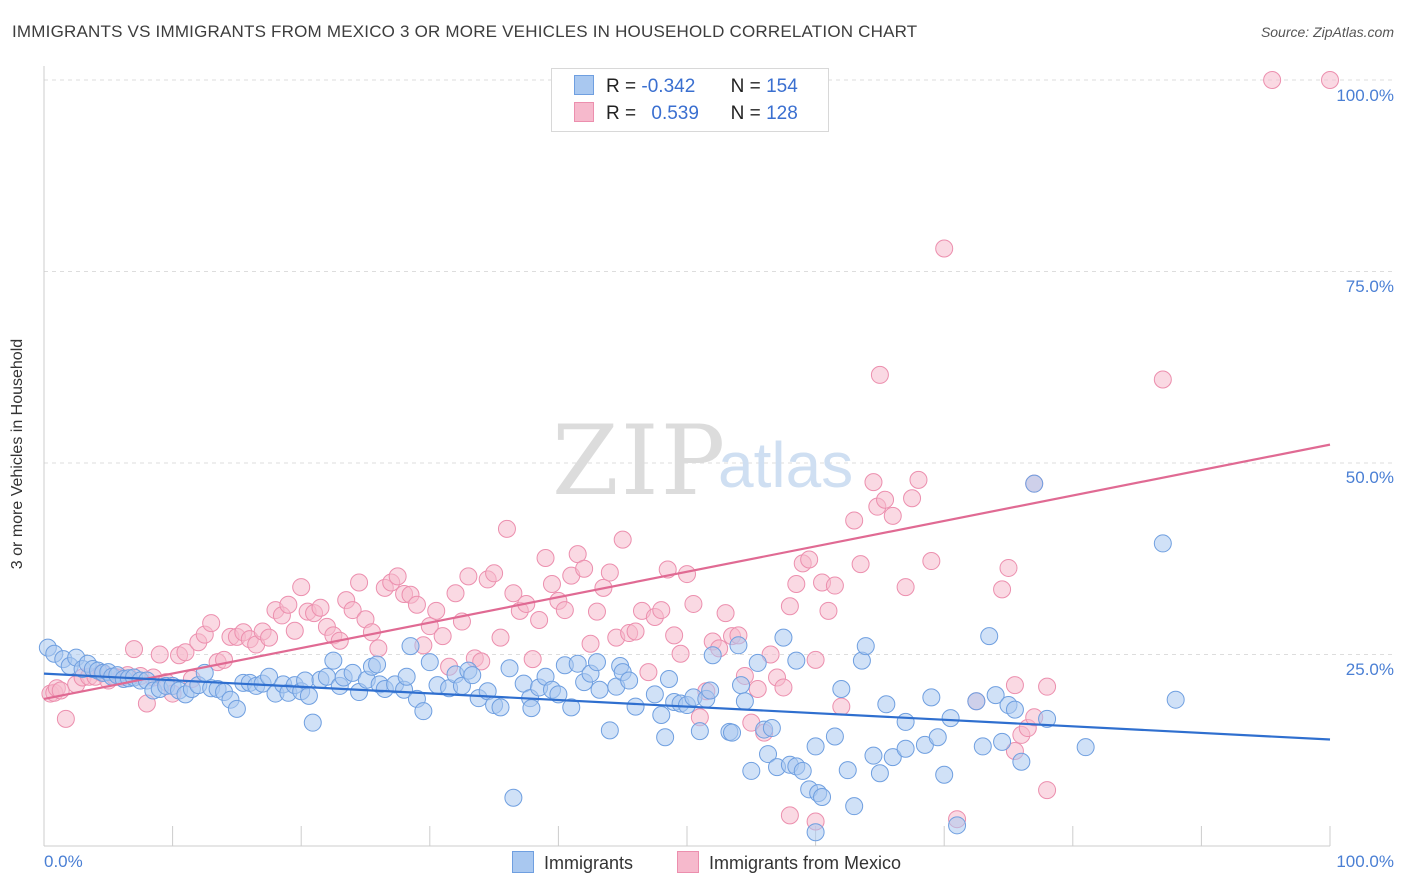 Image resolution: width=1406 pixels, height=892 pixels. I want to click on legend-n-value: 154, so click(782, 86).